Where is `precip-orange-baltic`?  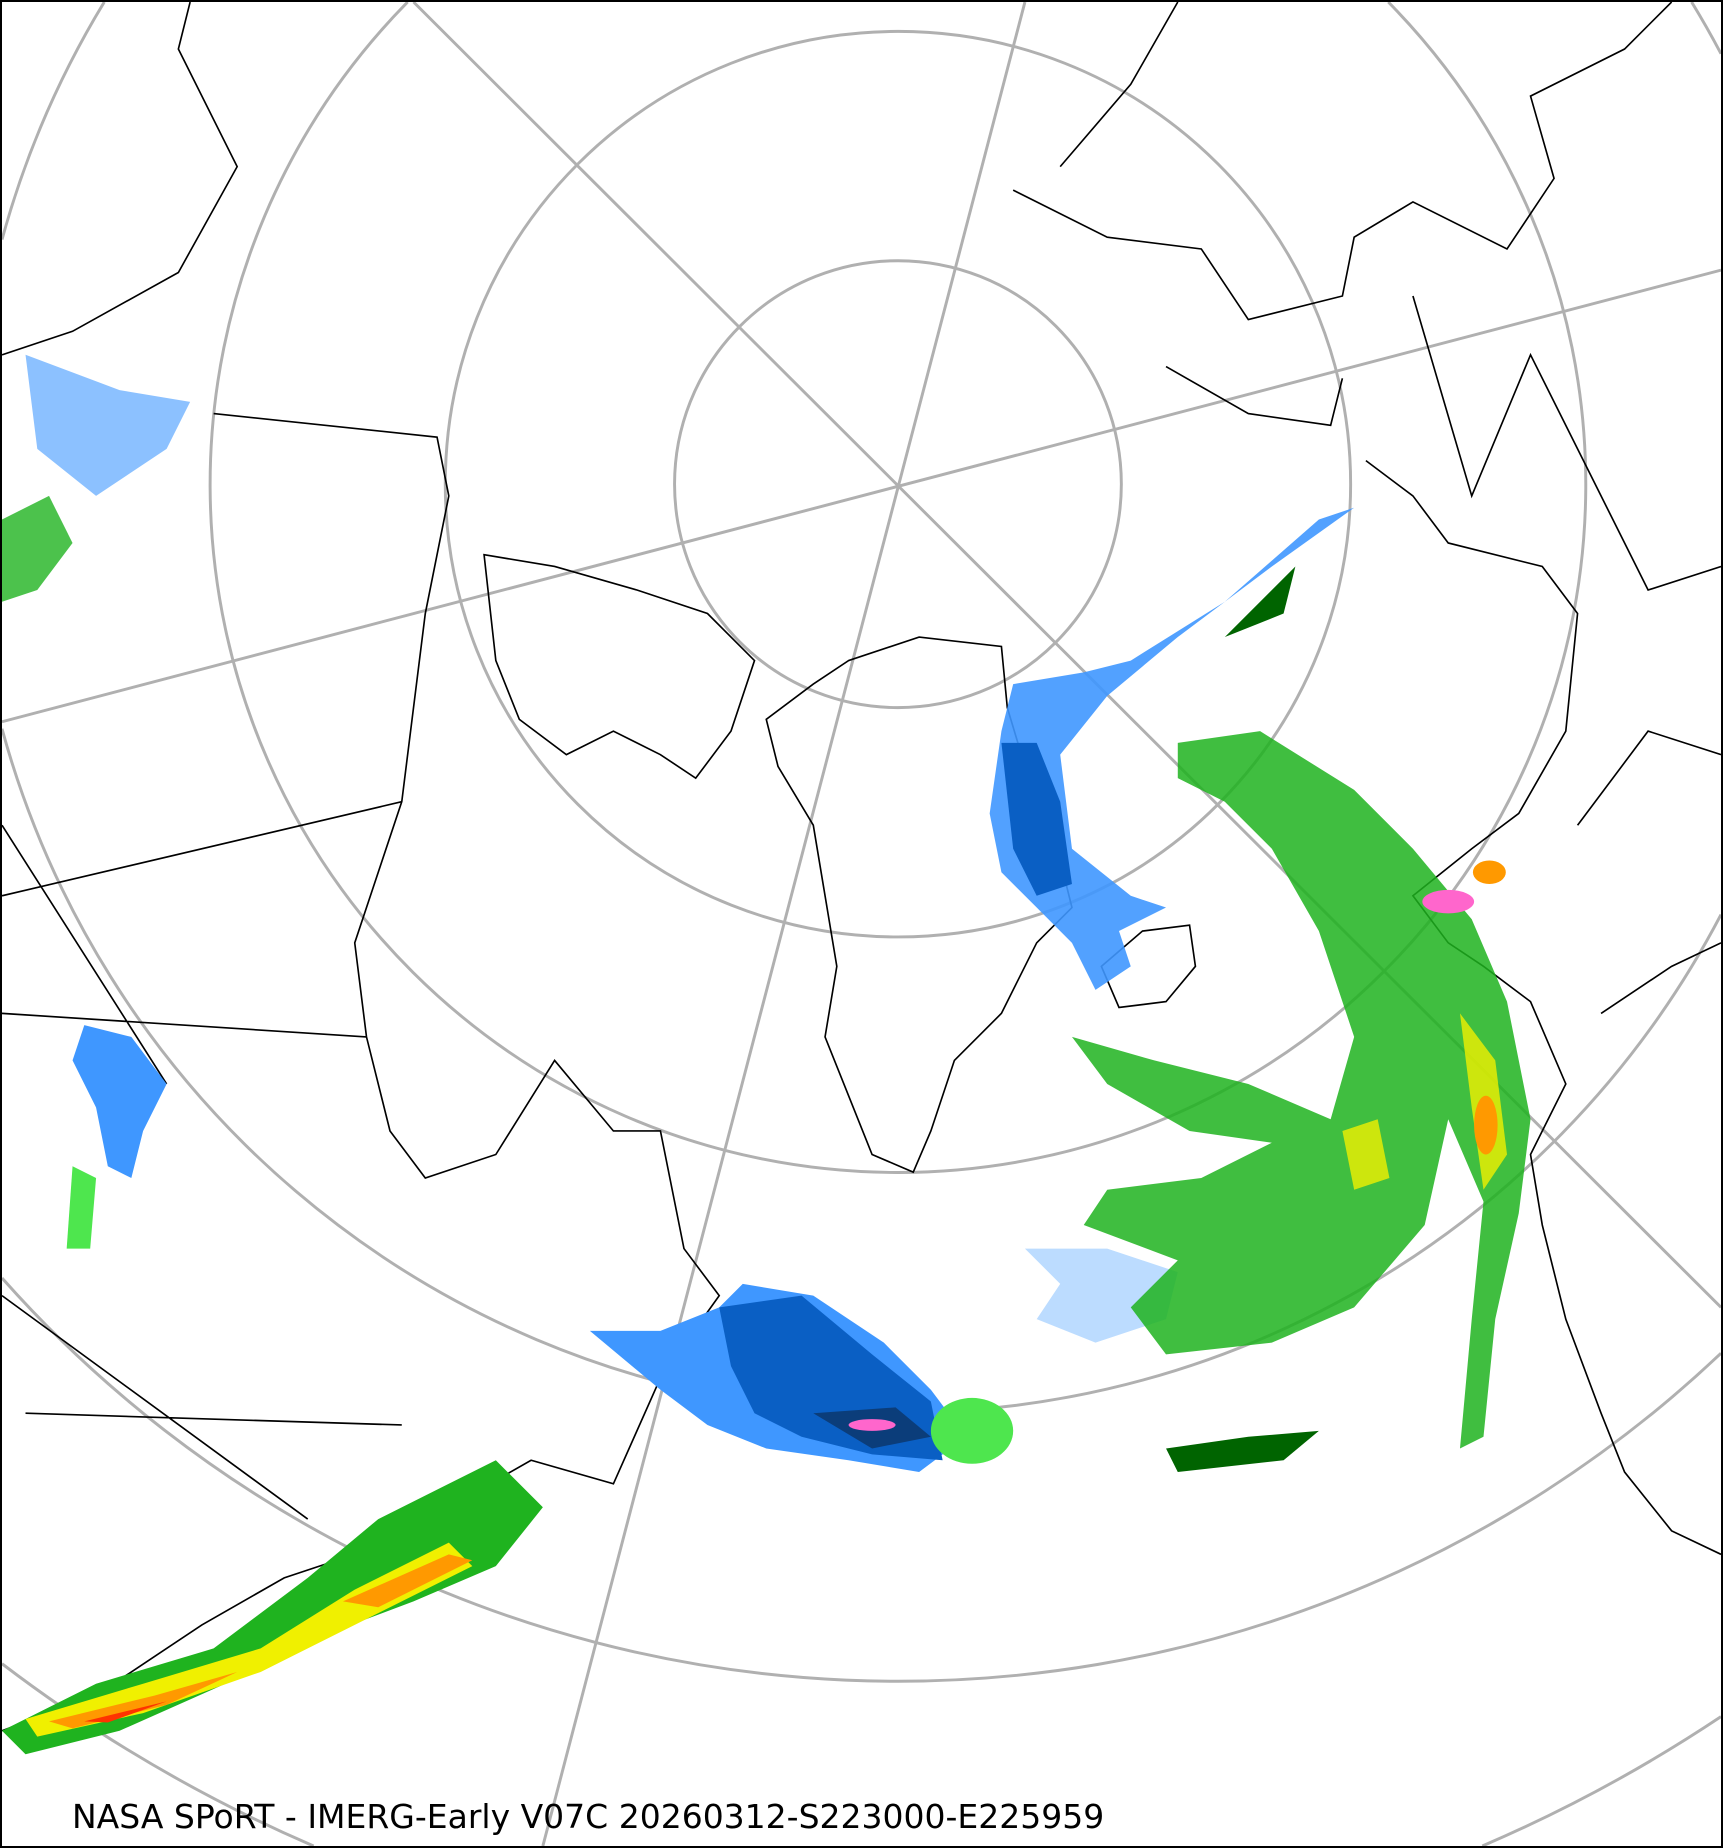
precip-orange-baltic is located at coordinates (1489, 872).